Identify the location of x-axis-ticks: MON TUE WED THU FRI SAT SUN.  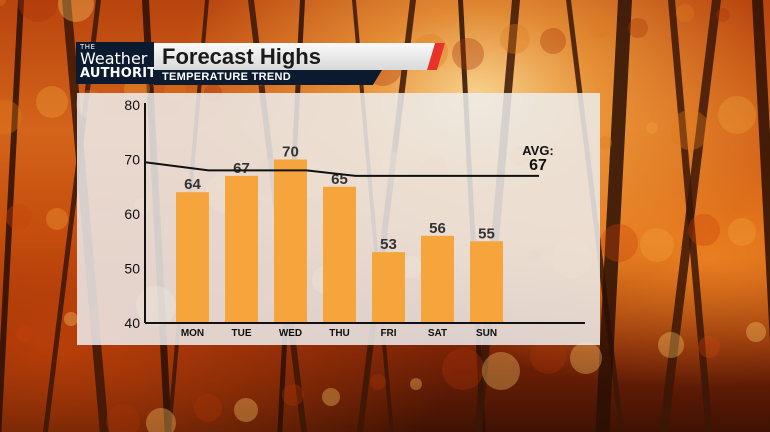
(339, 333).